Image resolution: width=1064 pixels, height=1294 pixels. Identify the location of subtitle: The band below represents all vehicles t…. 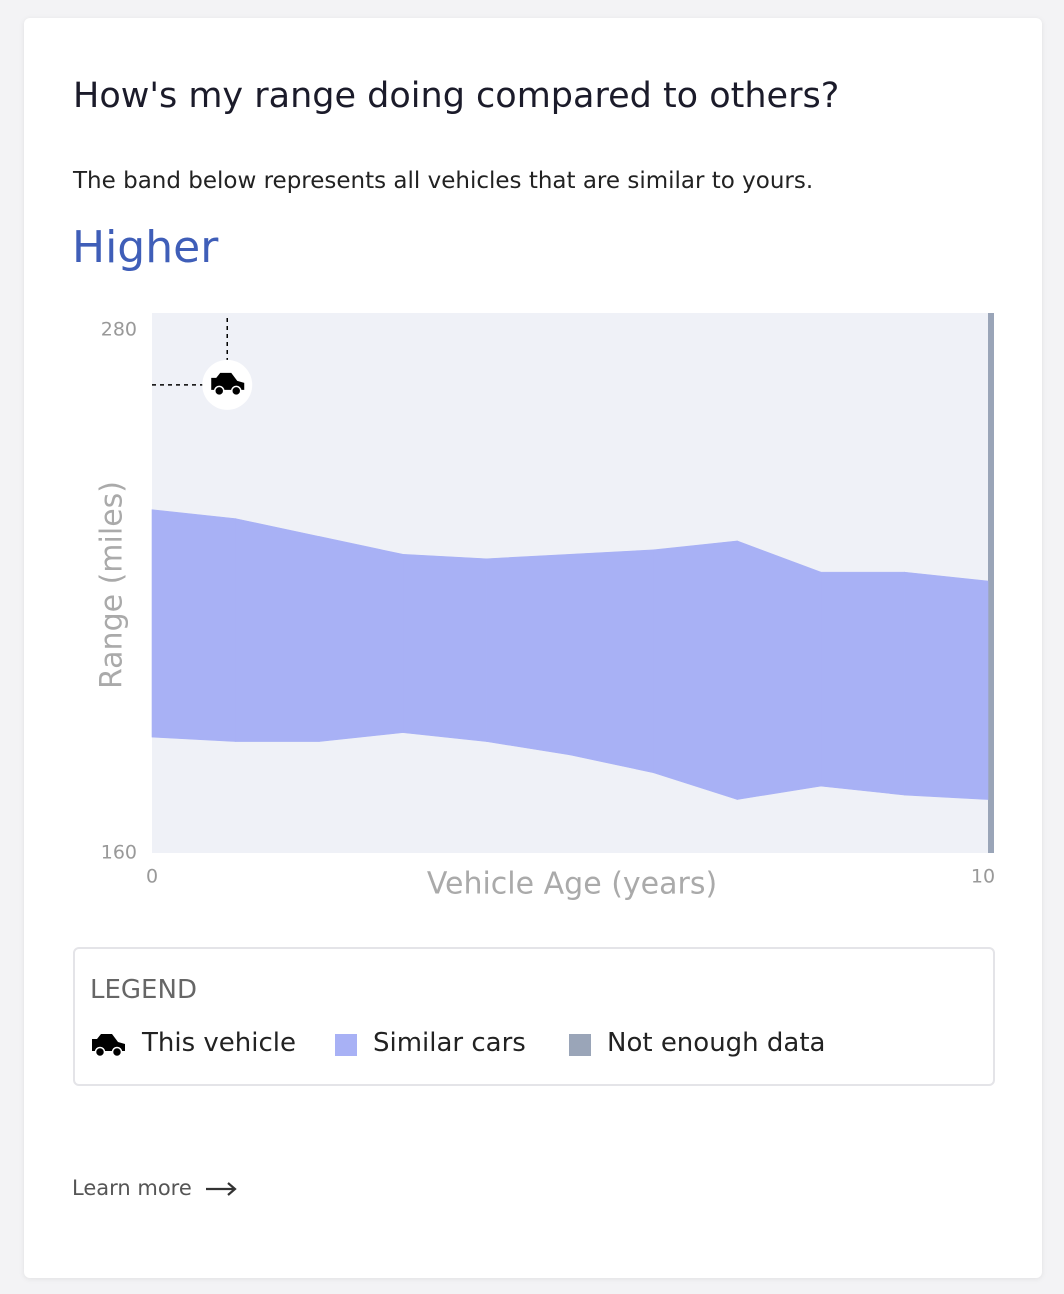
(443, 181).